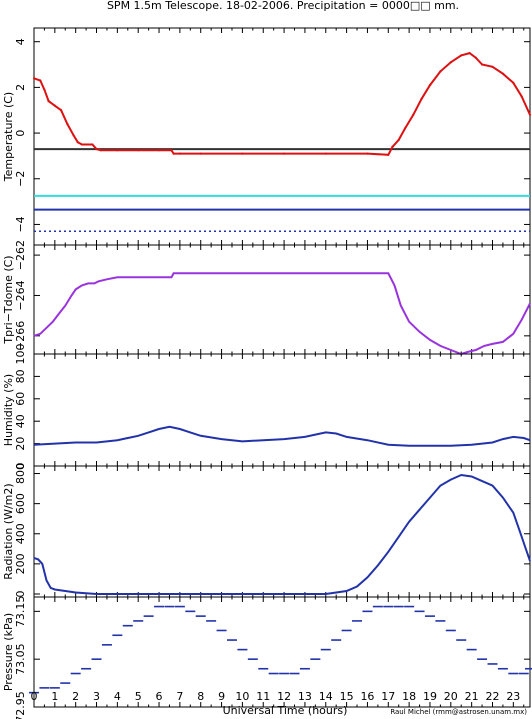  What do you see at coordinates (20, 87) in the screenshot?
I see `y-tick-label: 2` at bounding box center [20, 87].